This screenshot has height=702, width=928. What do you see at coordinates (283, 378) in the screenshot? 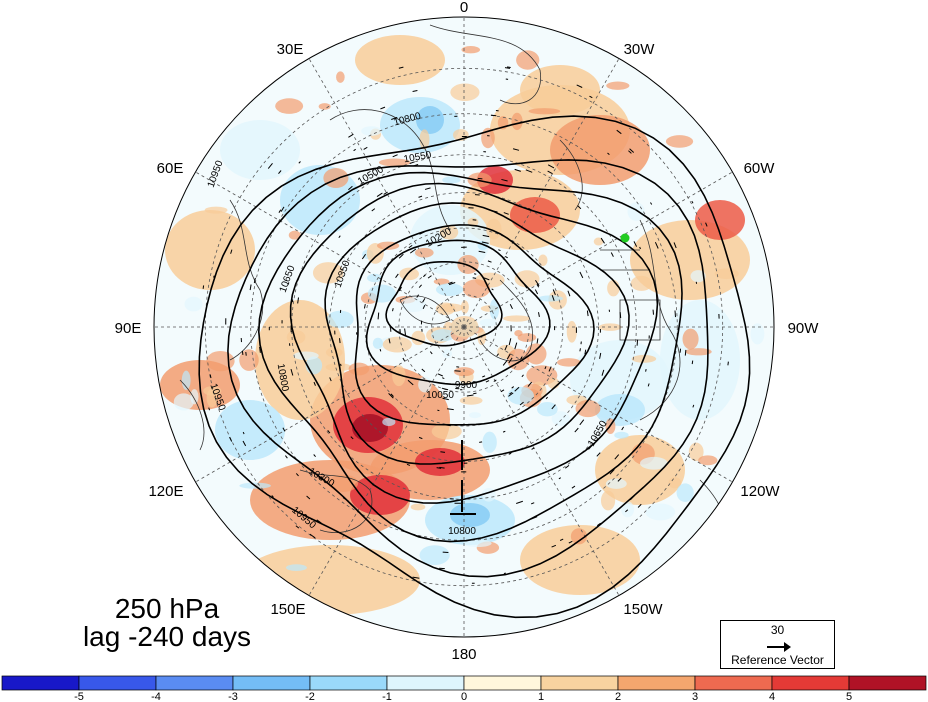
I see `contour-label: 10800` at bounding box center [283, 378].